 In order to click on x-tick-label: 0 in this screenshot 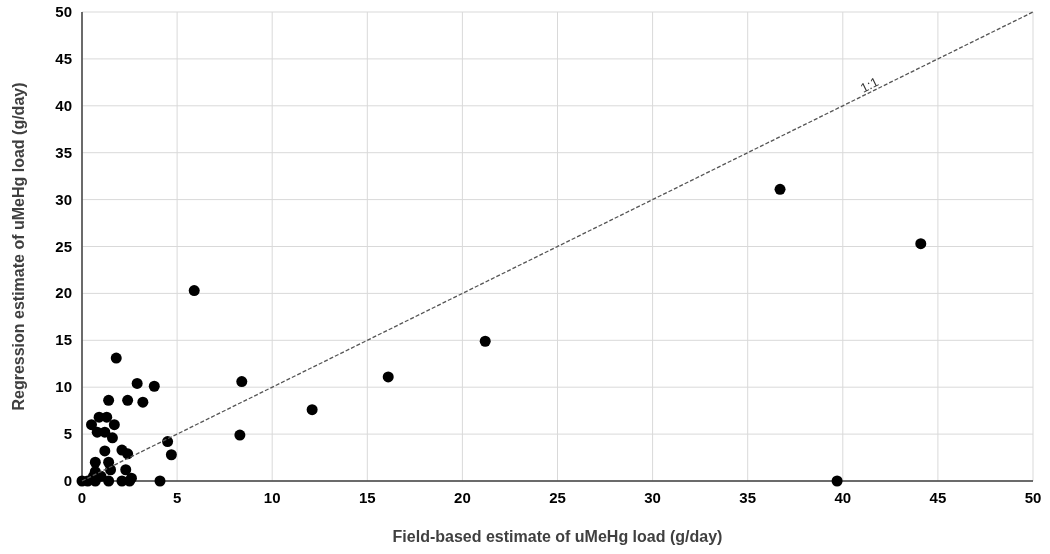, I will do `click(82, 497)`.